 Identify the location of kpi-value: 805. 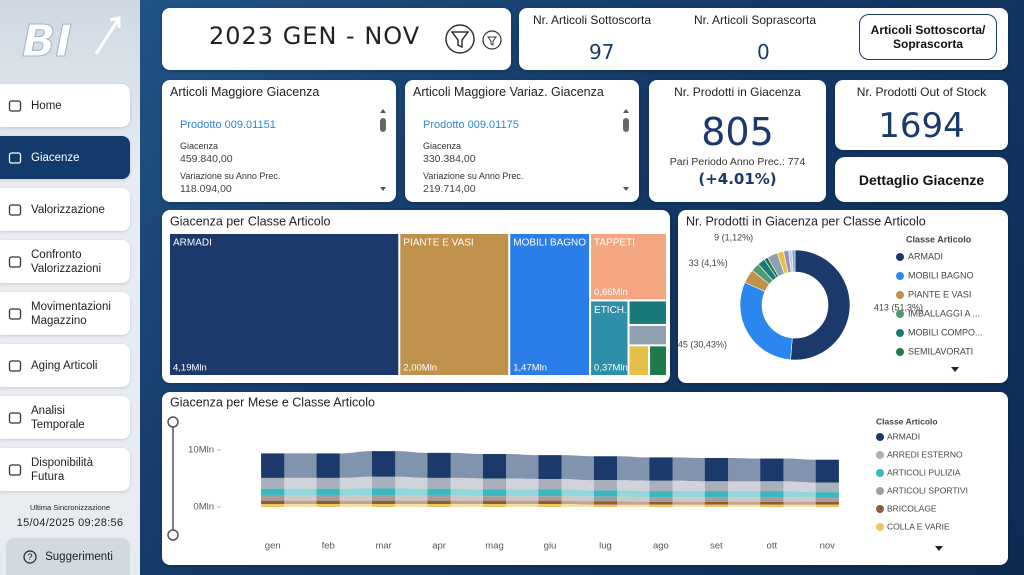
(737, 132).